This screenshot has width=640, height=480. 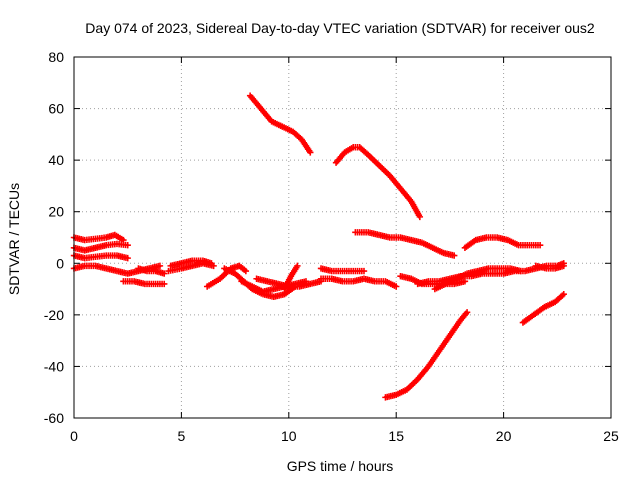 I want to click on y-tick-label: 0, so click(x=60, y=263).